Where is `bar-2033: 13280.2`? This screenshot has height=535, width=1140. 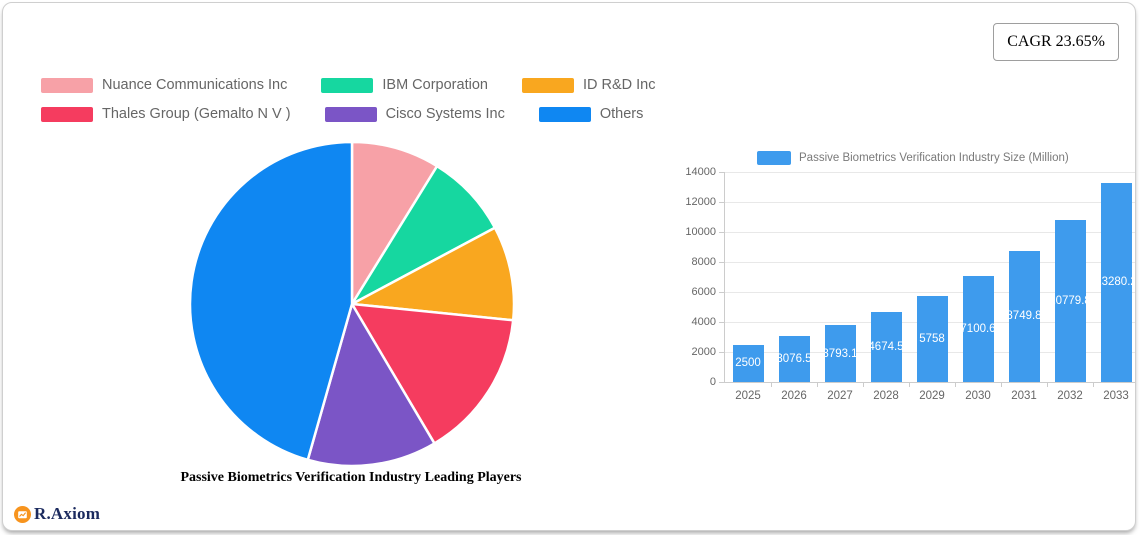
bar-2033: 13280.2 is located at coordinates (1116, 282).